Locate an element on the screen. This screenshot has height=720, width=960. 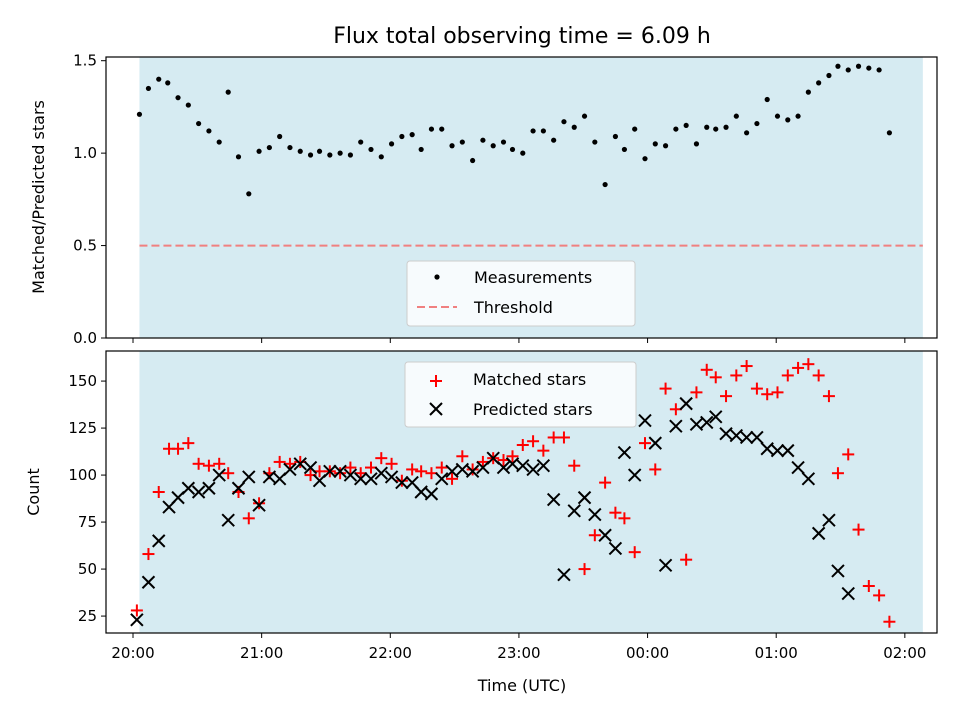
legend-predicted-marker is located at coordinates (436, 409).